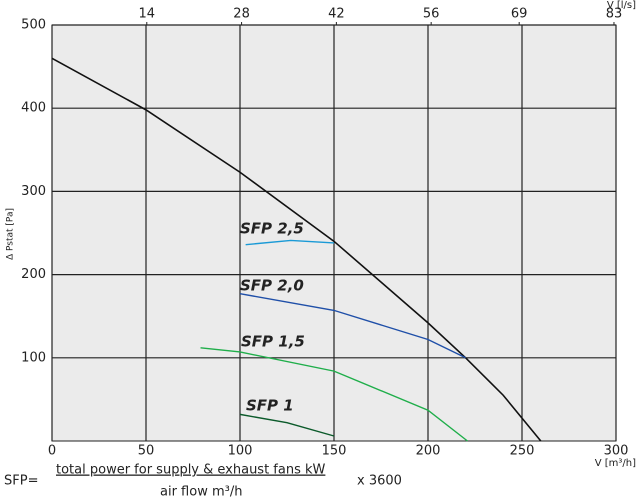 This screenshot has width=640, height=501. I want to click on y-tick-label: 200, so click(33, 274).